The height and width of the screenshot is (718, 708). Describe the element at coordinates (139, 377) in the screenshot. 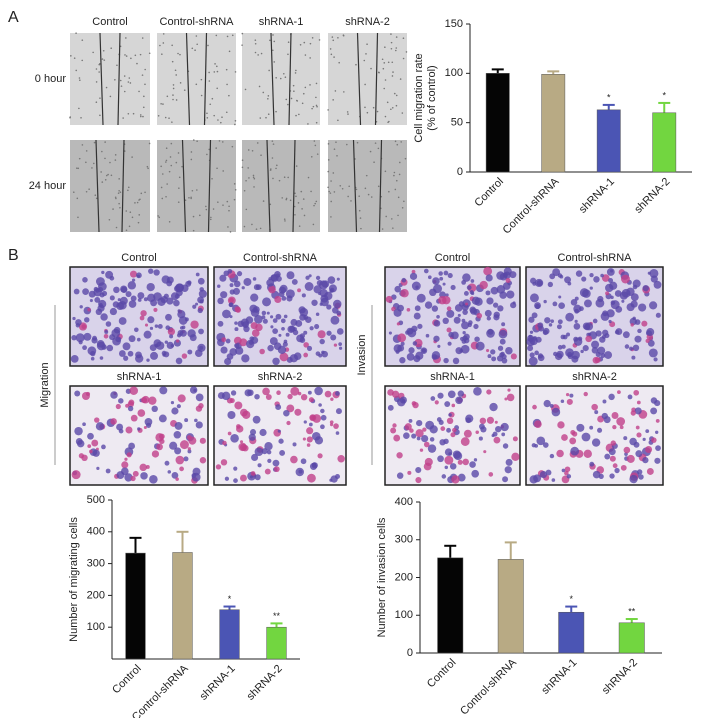

I see `column-label: shRNA-1` at that location.